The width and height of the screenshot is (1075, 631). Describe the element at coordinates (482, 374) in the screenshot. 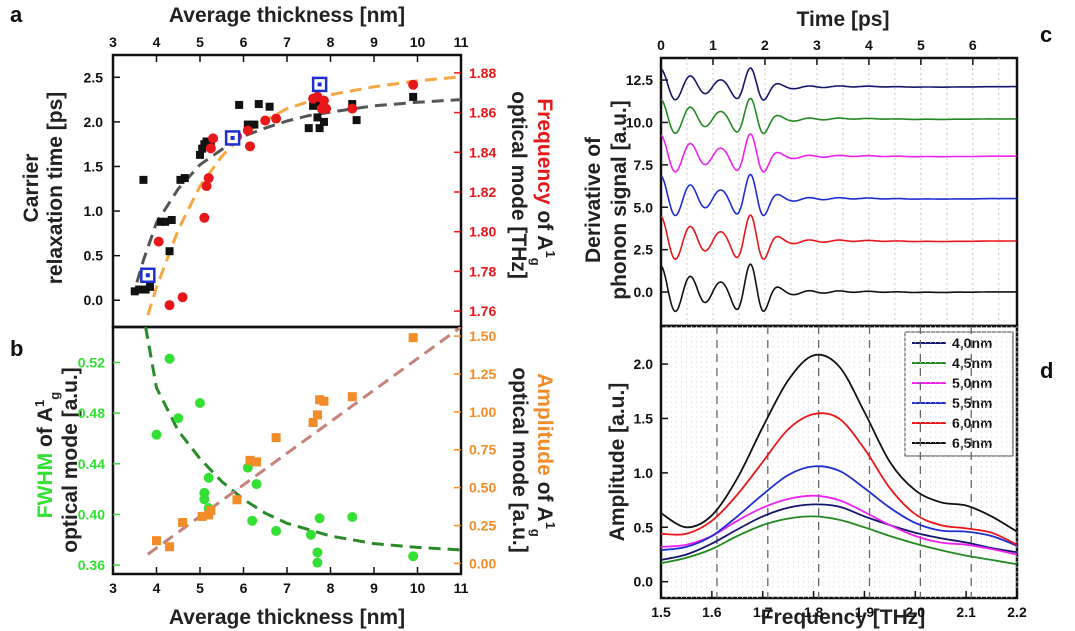

I see `panel-b-right-ytick-label: 1.25` at that location.